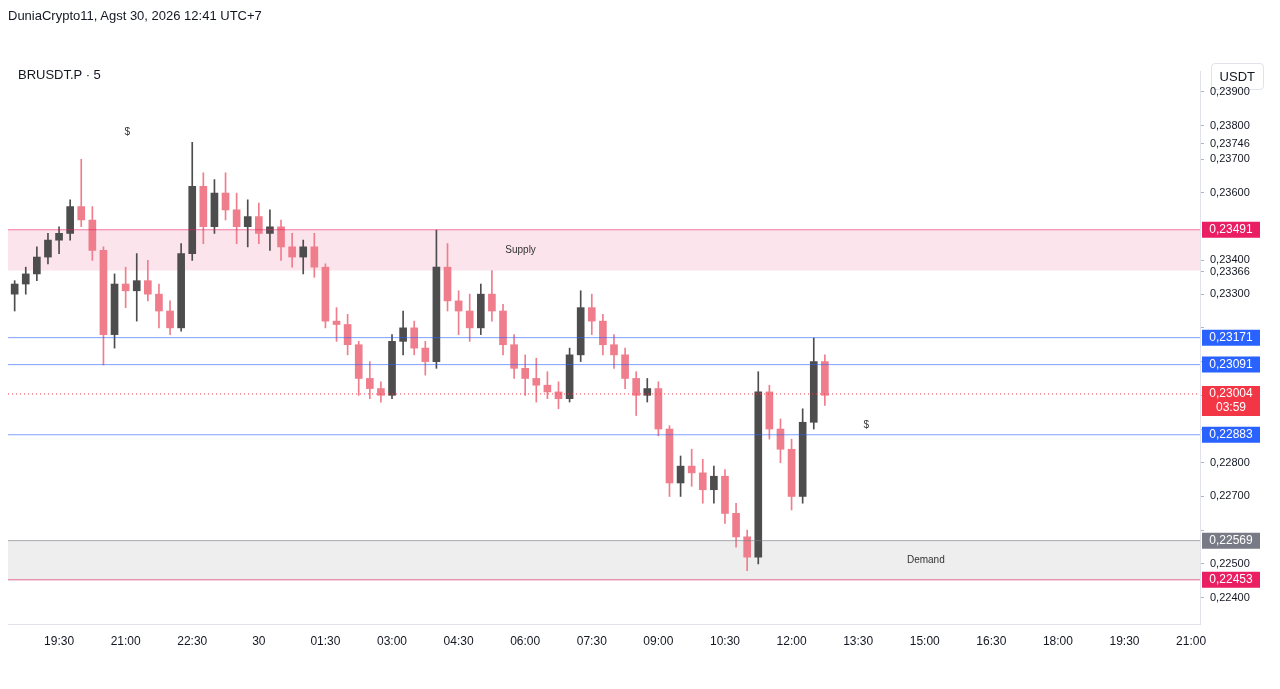 This screenshot has height=689, width=1280. Describe the element at coordinates (135, 15) in the screenshot. I see `chart-subtitle: DuniaCrypto11, Agst 30, 2026 12:41 UTC+7` at that location.